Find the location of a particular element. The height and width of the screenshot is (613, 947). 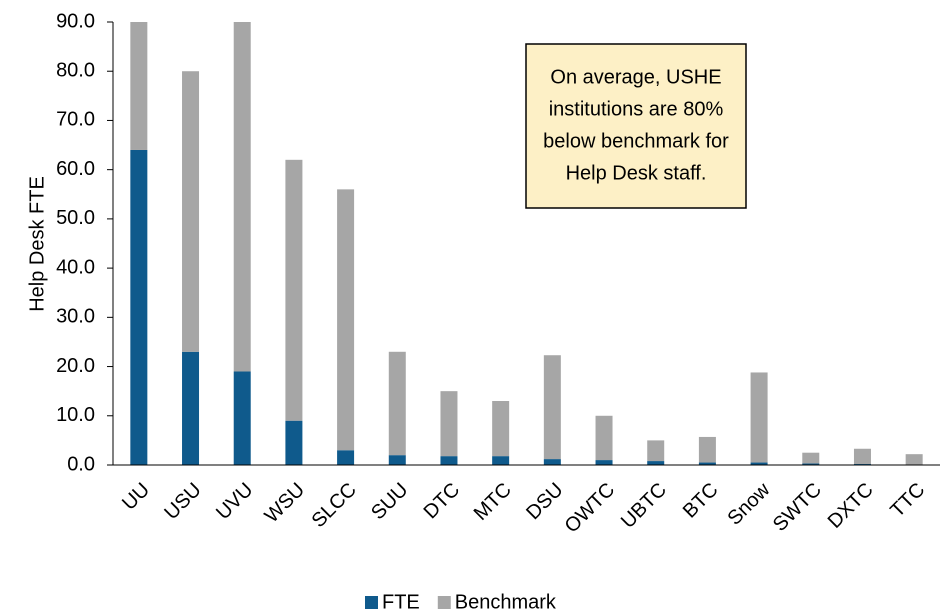

y-tick-label: 80.0 is located at coordinates (75, 71).